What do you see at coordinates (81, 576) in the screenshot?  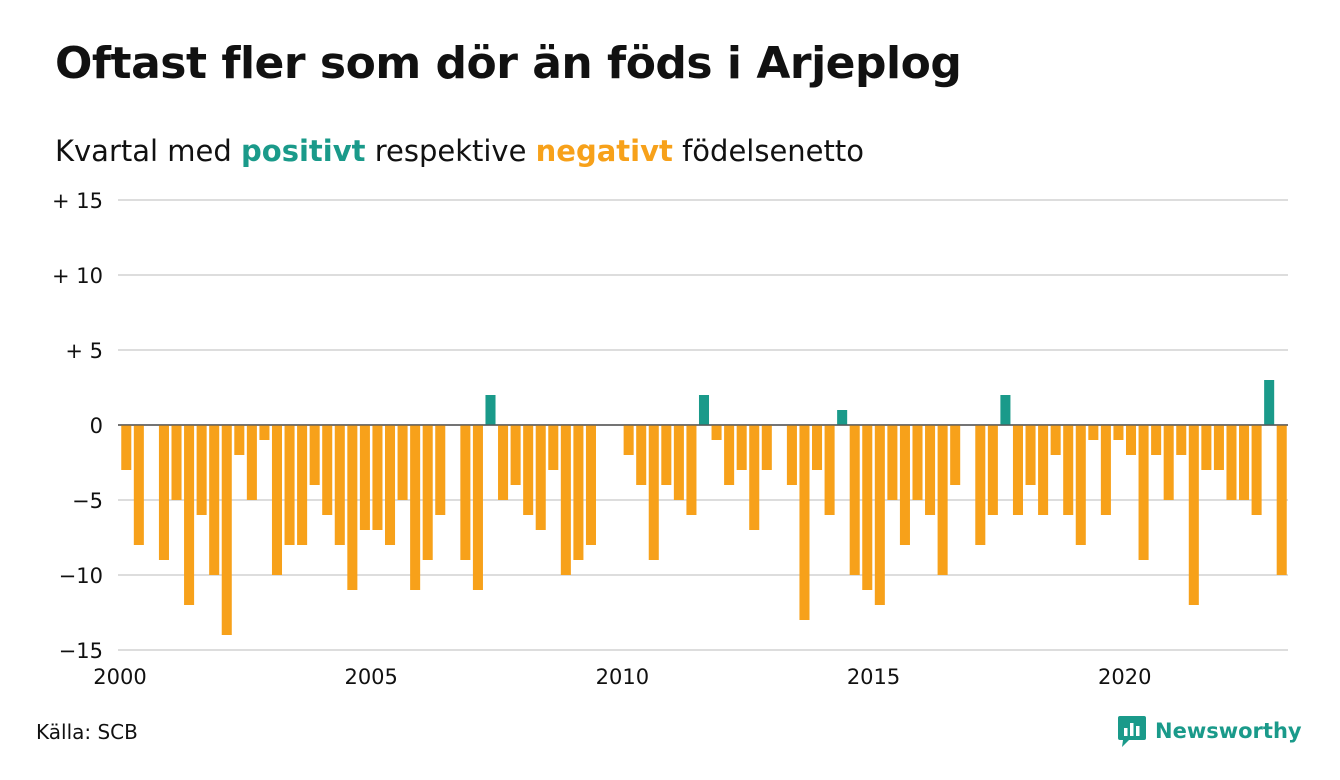 I see `y-tick-label: −10` at bounding box center [81, 576].